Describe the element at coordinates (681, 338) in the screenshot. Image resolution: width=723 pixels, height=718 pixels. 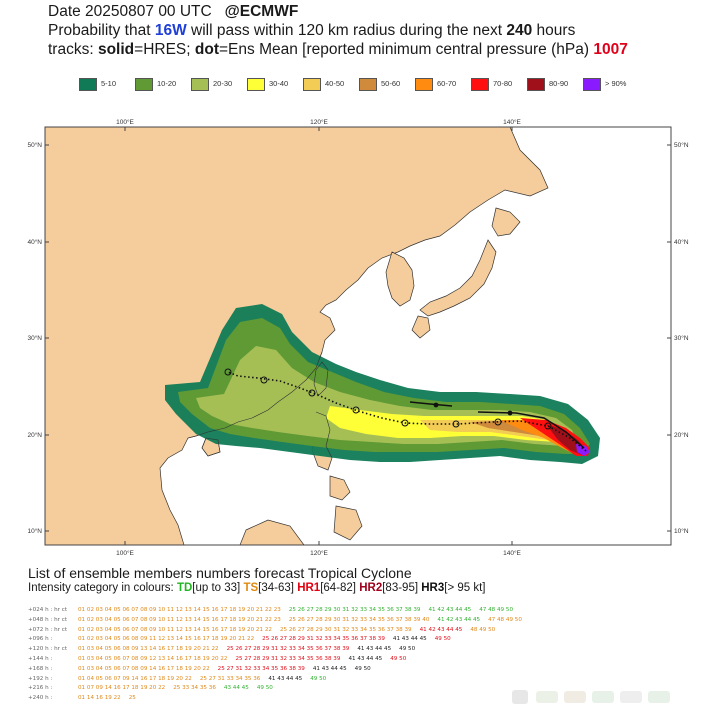
I see `right-lat-label: 30°N` at that location.